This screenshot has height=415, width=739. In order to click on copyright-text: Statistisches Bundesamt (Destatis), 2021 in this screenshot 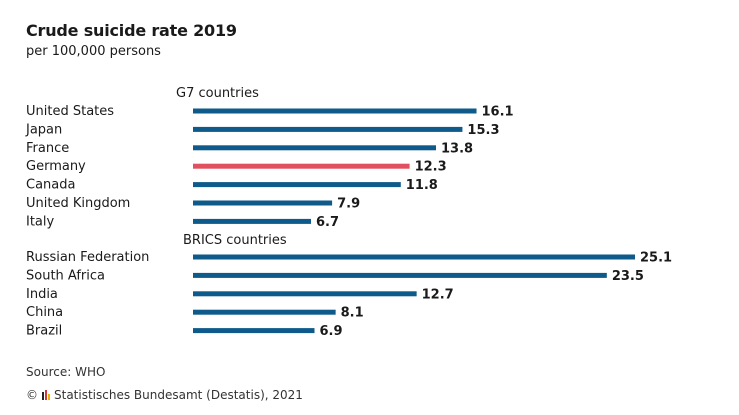, I will do `click(178, 395)`.